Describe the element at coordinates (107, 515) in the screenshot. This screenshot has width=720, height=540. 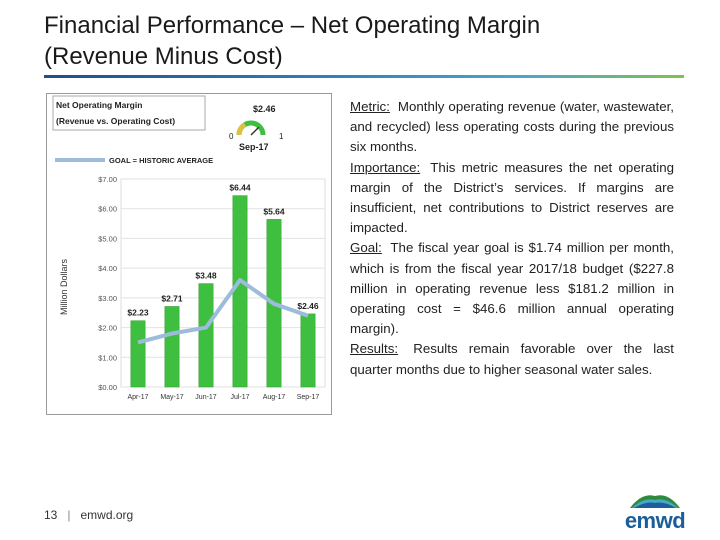
I see `footer-website: emwd.org` at that location.